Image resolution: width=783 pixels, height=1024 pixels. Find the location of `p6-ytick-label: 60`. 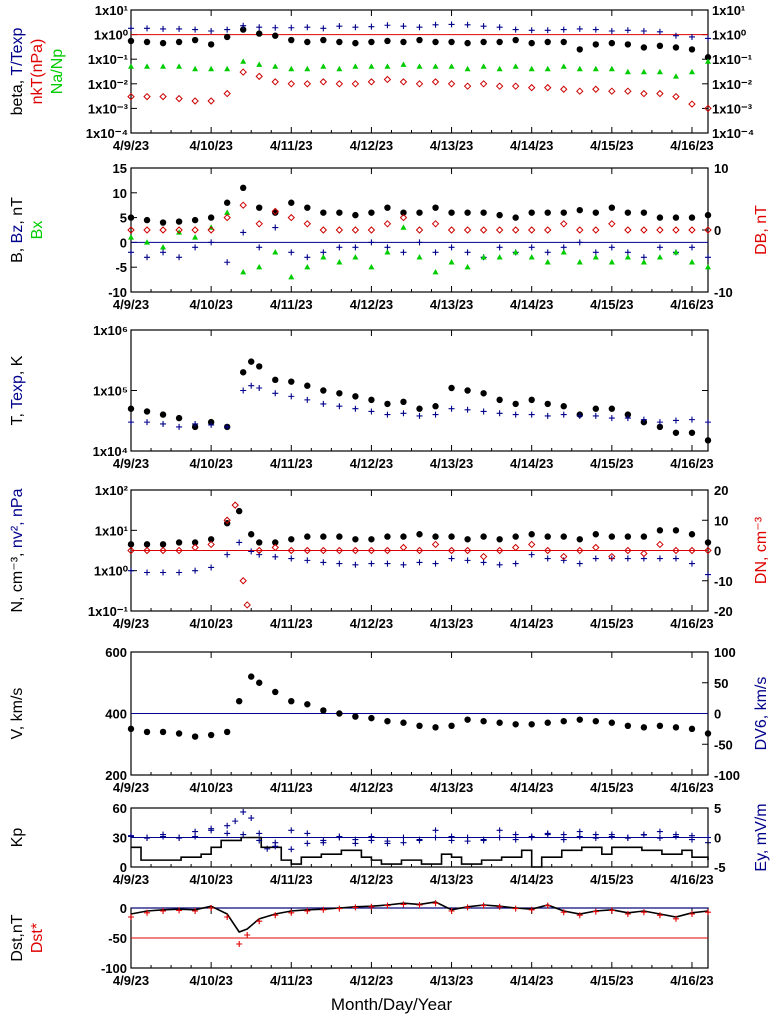

p6-ytick-label: 60 is located at coordinates (120, 808).